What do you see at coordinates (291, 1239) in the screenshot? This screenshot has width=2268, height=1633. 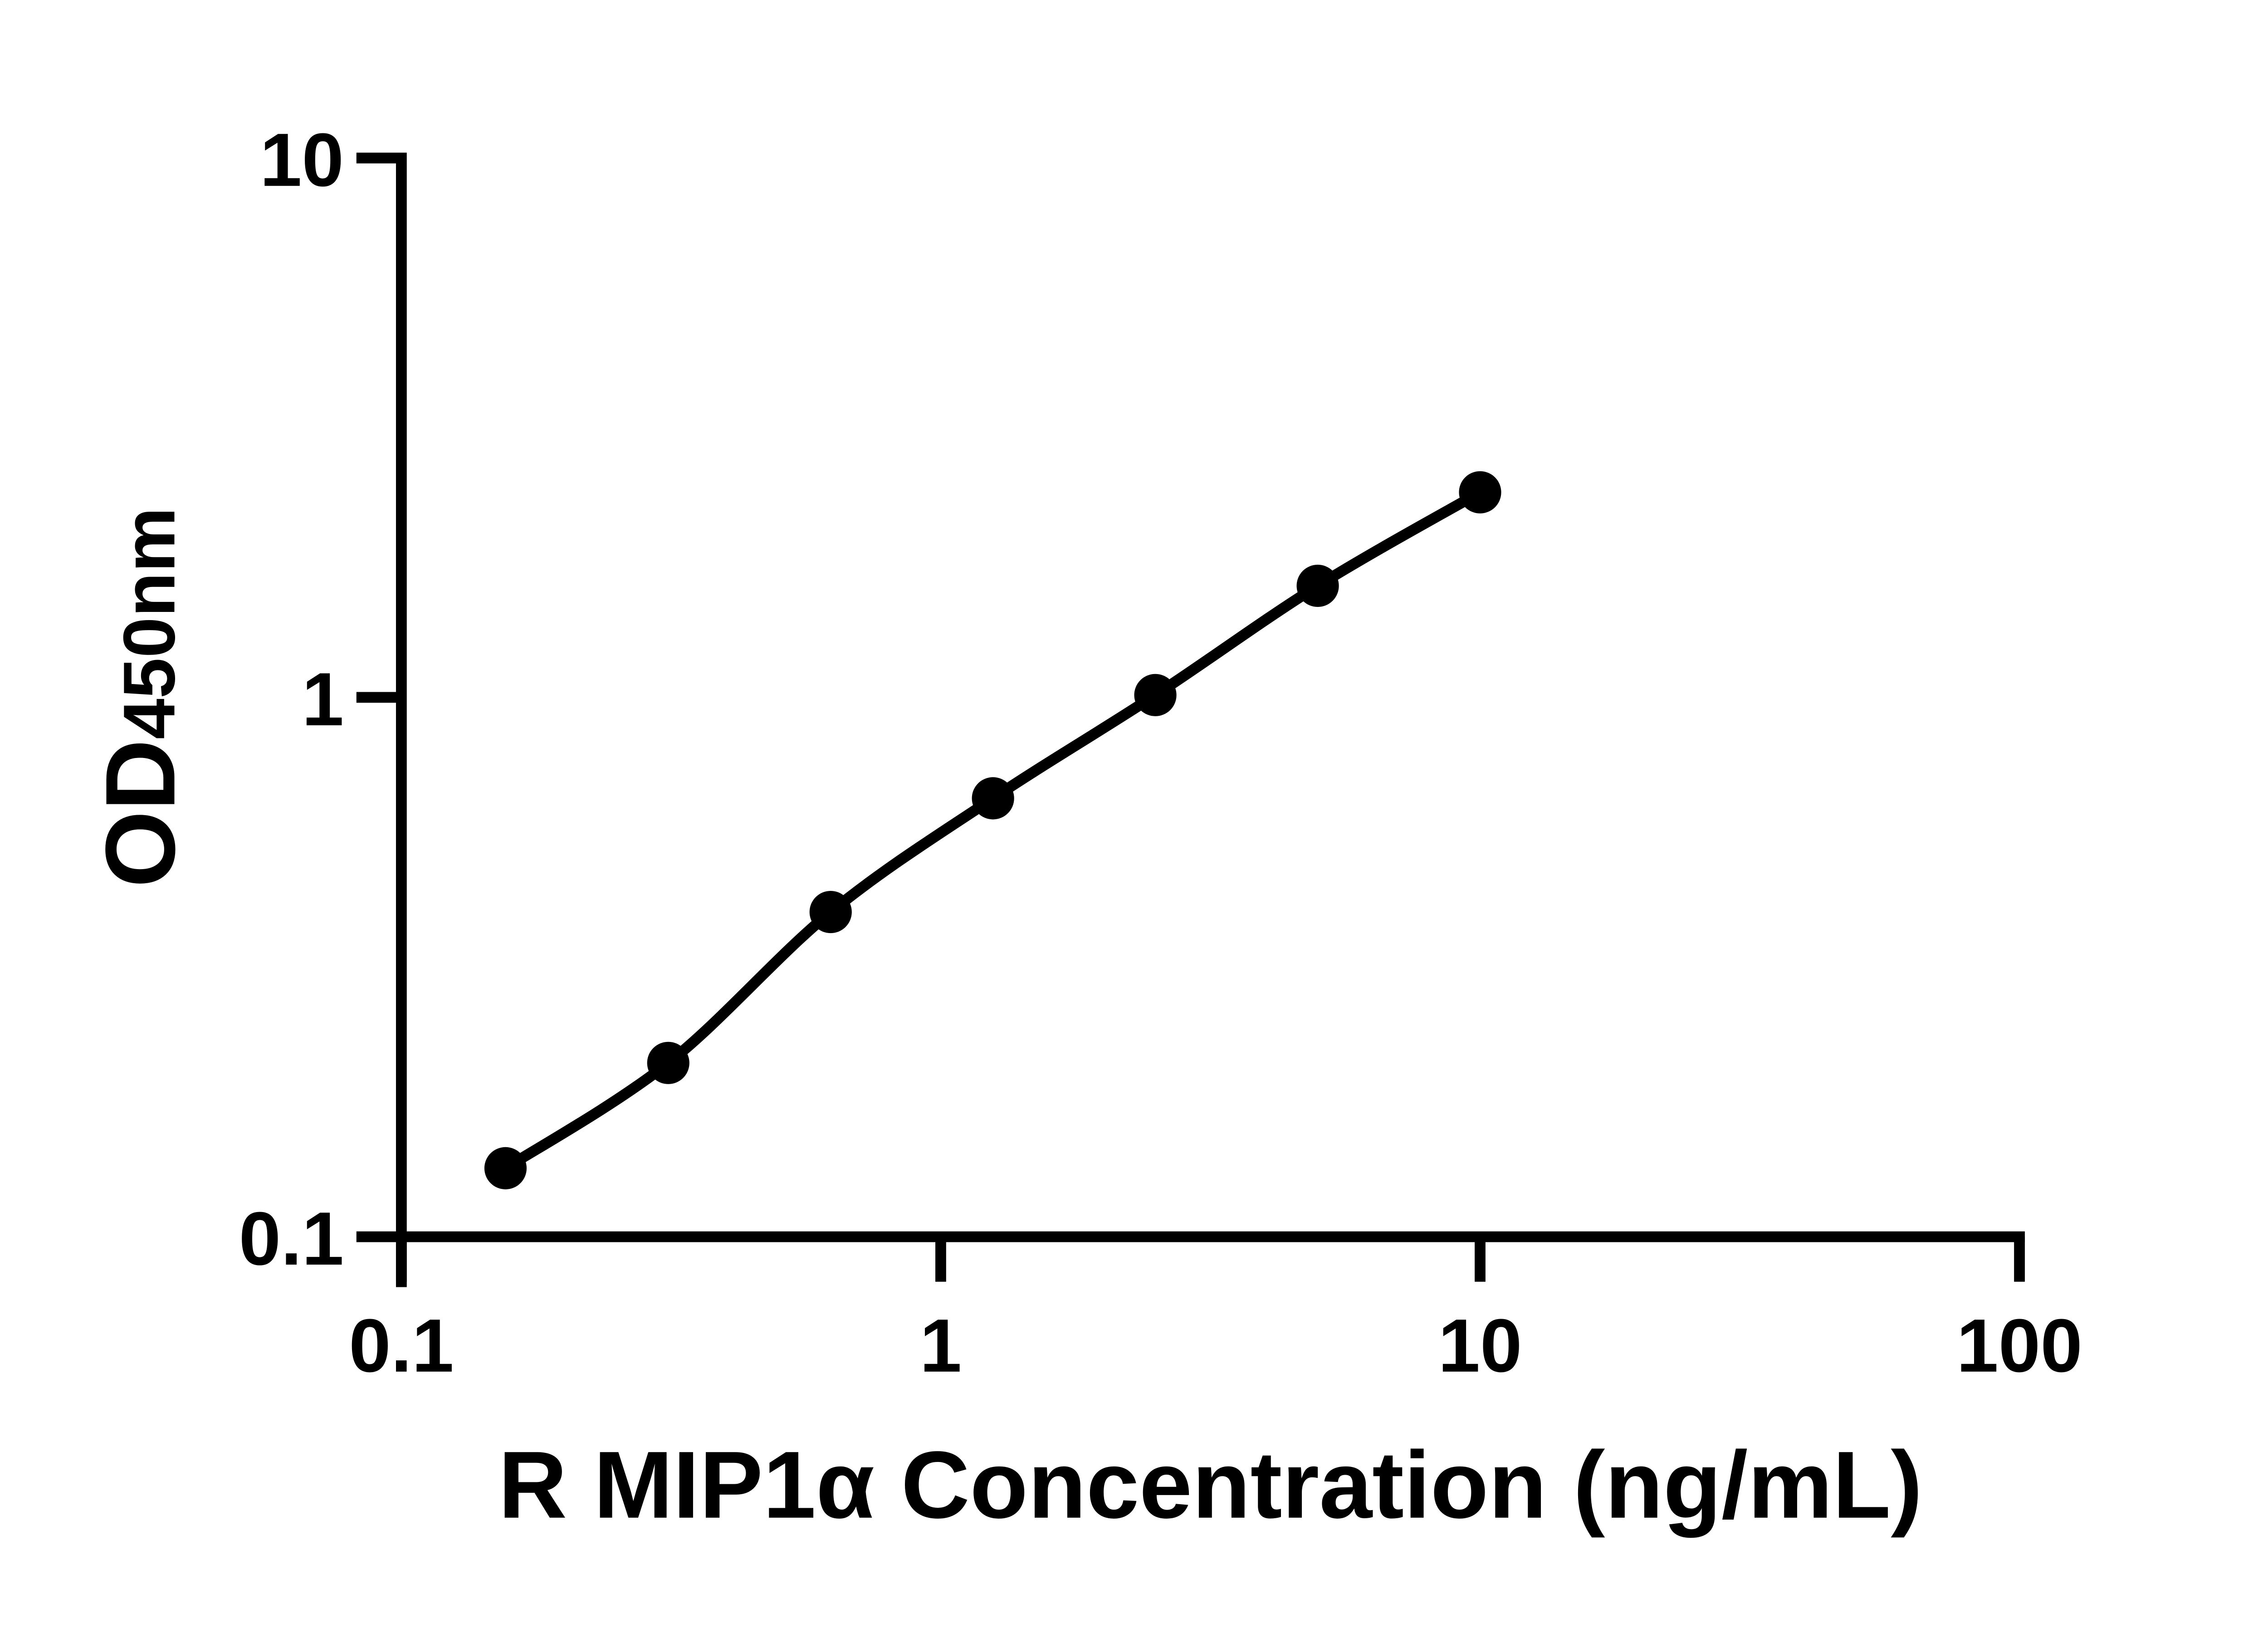 I see `y-tick-label: 0.1` at bounding box center [291, 1239].